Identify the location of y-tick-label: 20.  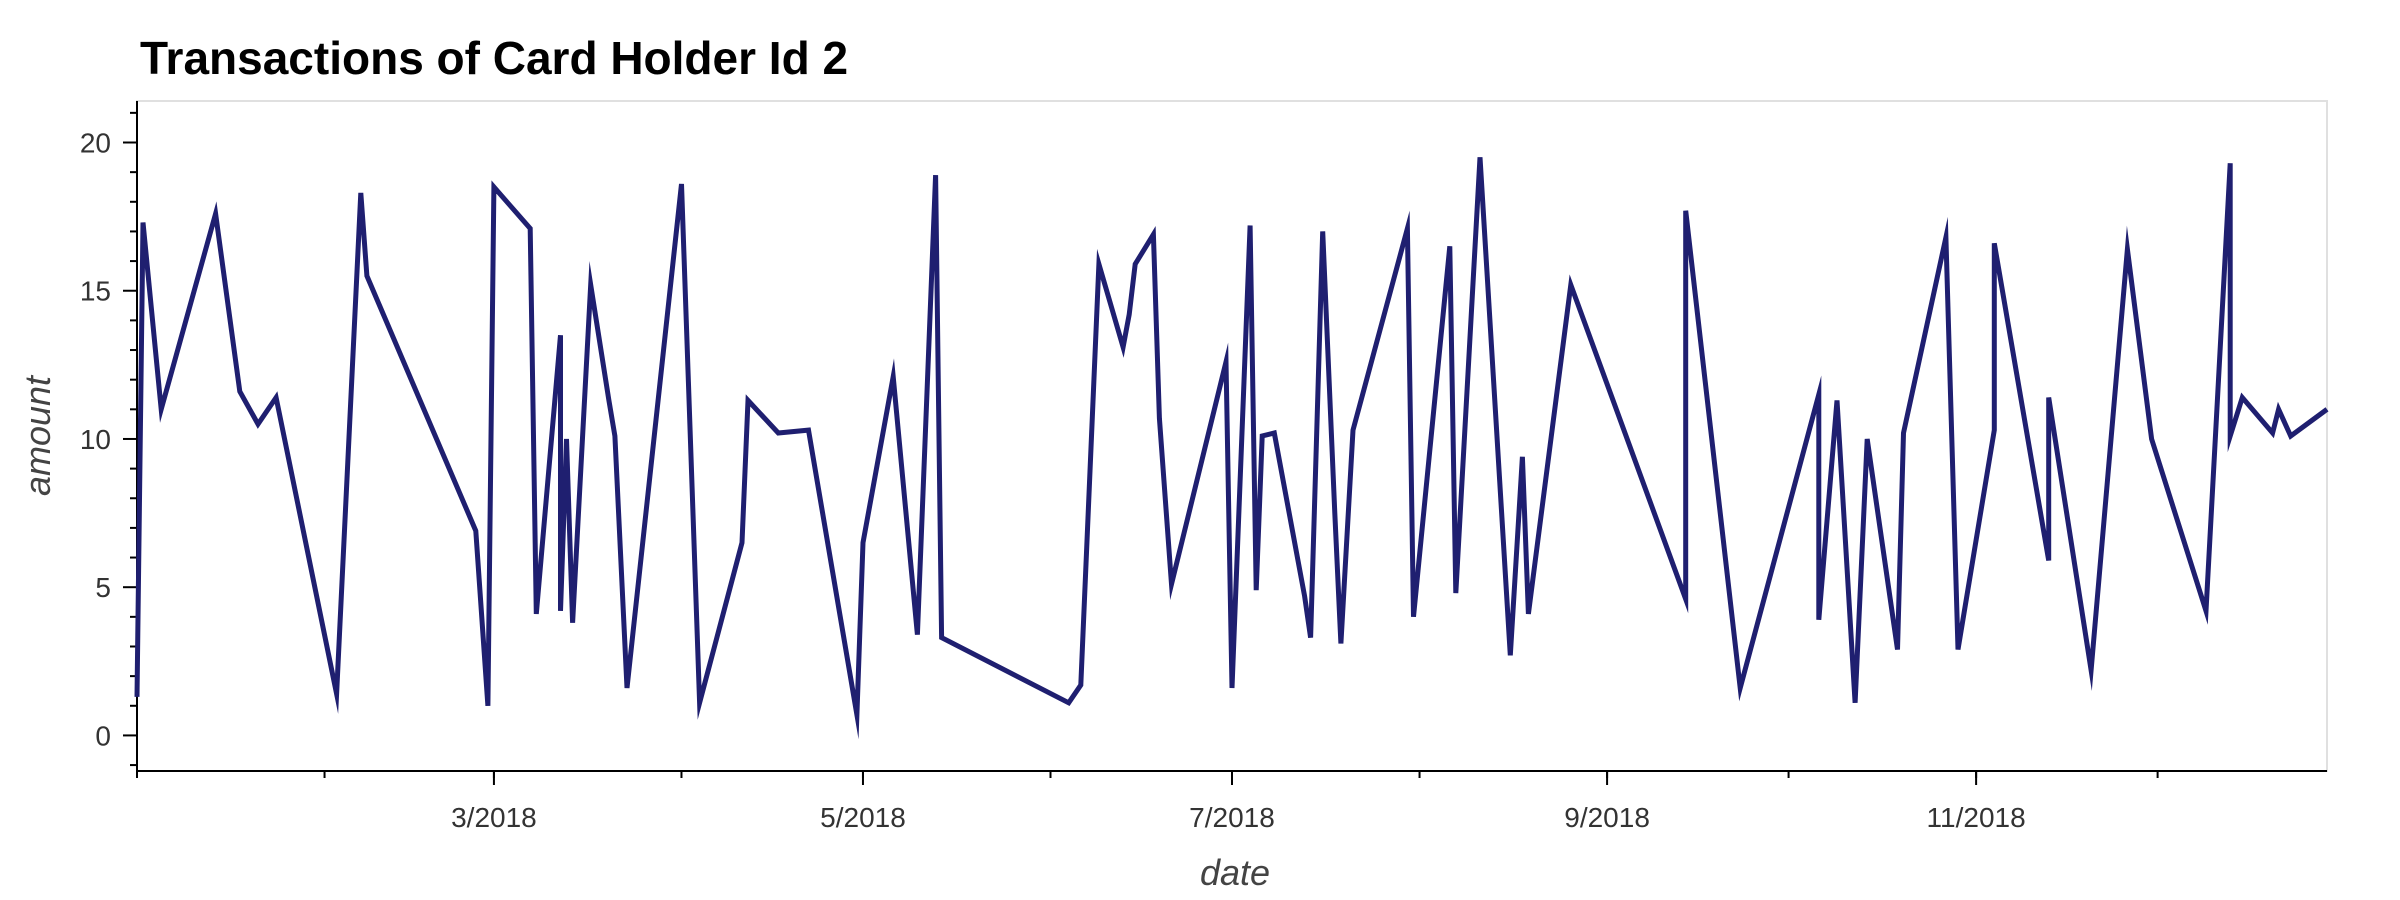
(95, 143).